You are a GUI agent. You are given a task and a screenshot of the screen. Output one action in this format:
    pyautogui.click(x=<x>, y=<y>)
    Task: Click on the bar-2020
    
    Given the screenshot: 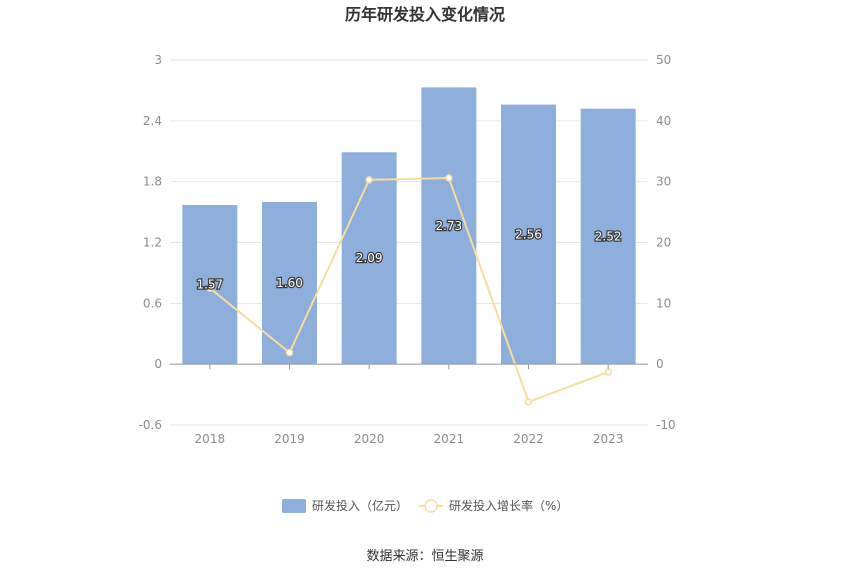 What is the action you would take?
    pyautogui.click(x=369, y=258)
    